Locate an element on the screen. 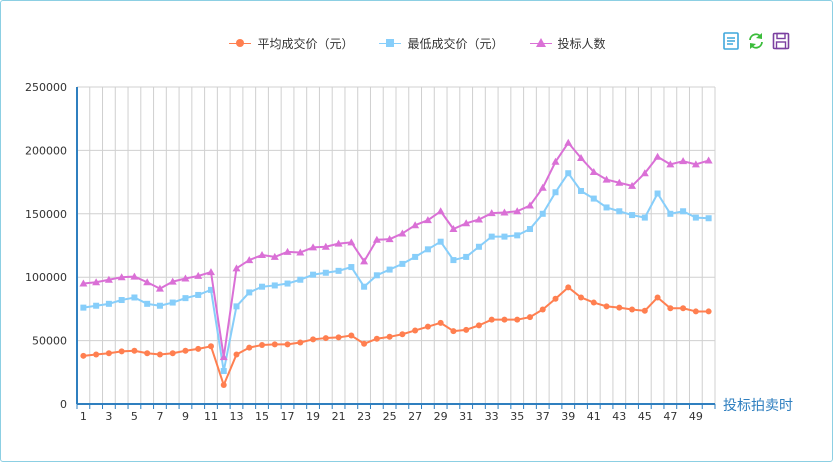 The image size is (833, 462). data-view-icon is located at coordinates (731, 41).